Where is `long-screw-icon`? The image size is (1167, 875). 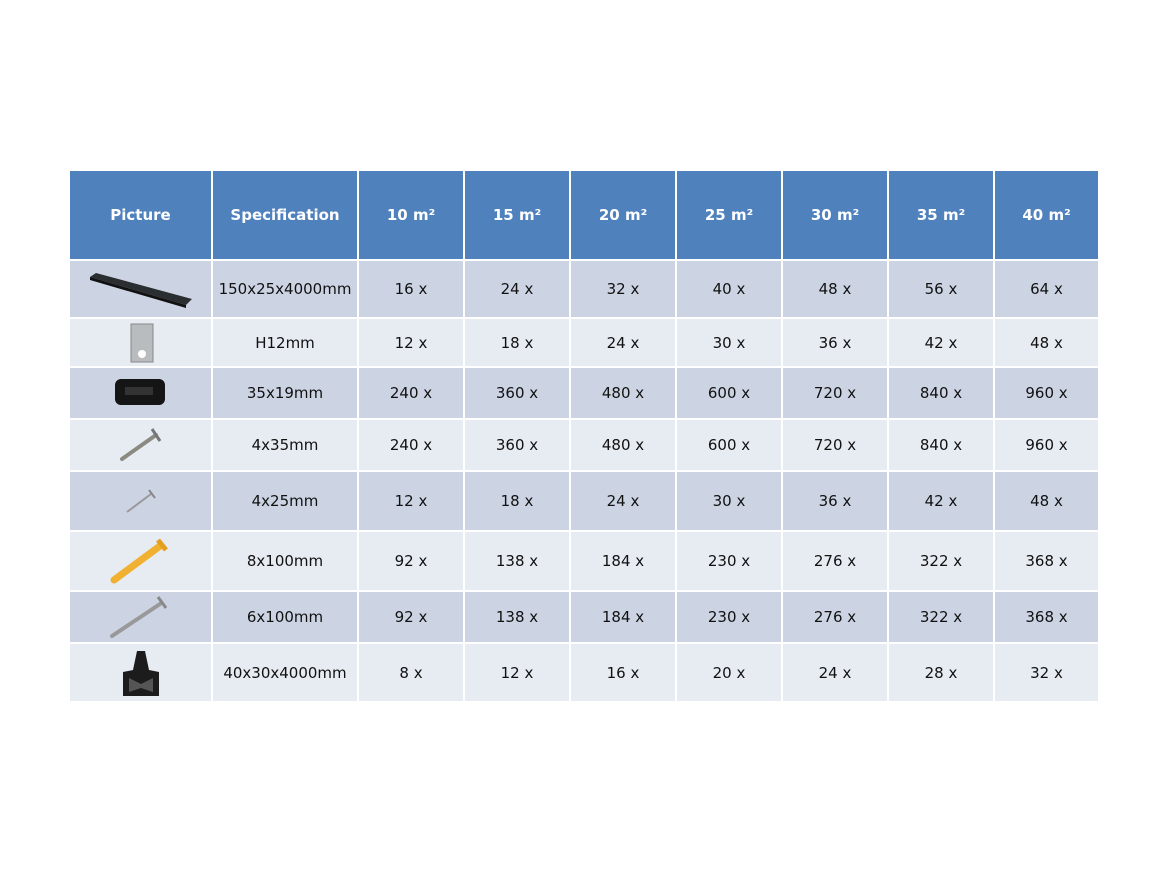
long-screw-icon is located at coordinates (140, 617).